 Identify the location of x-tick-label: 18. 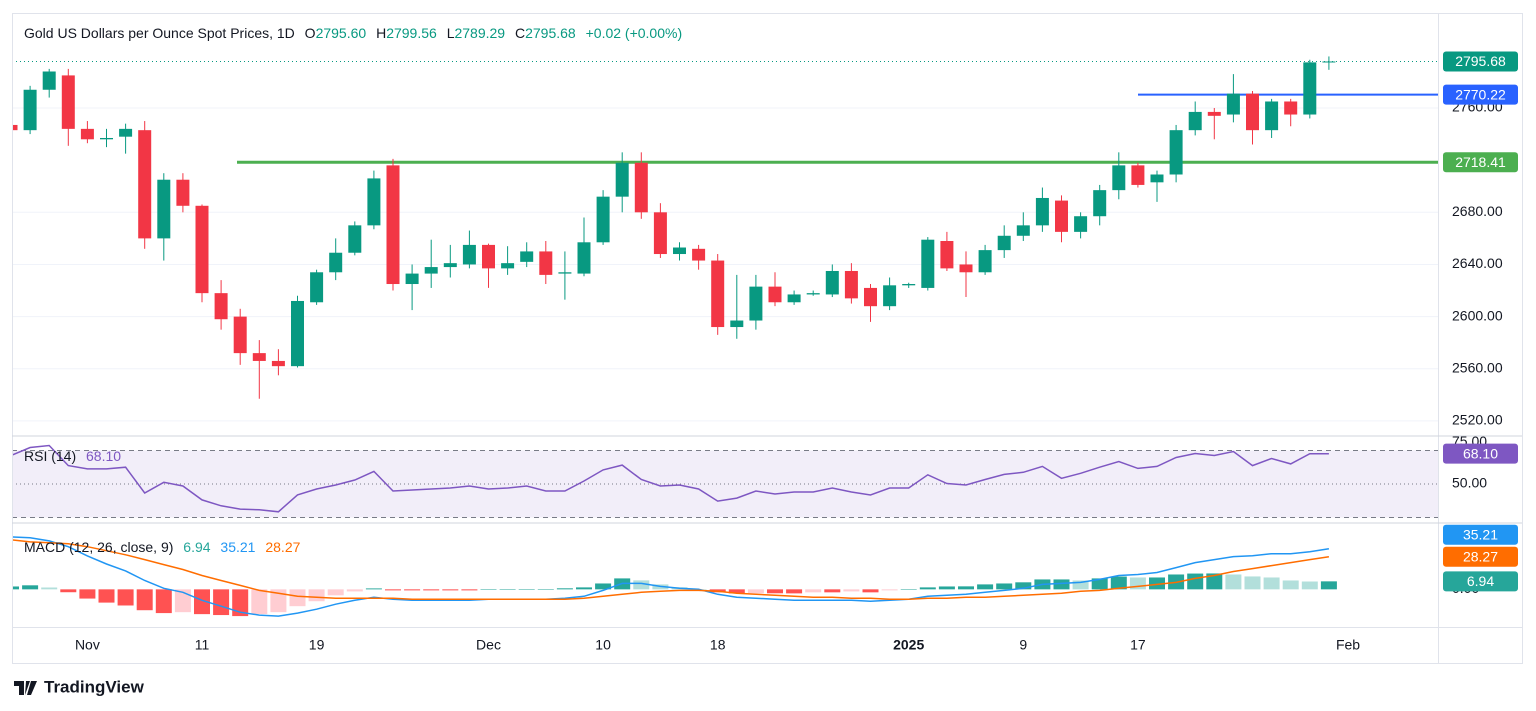
(718, 645).